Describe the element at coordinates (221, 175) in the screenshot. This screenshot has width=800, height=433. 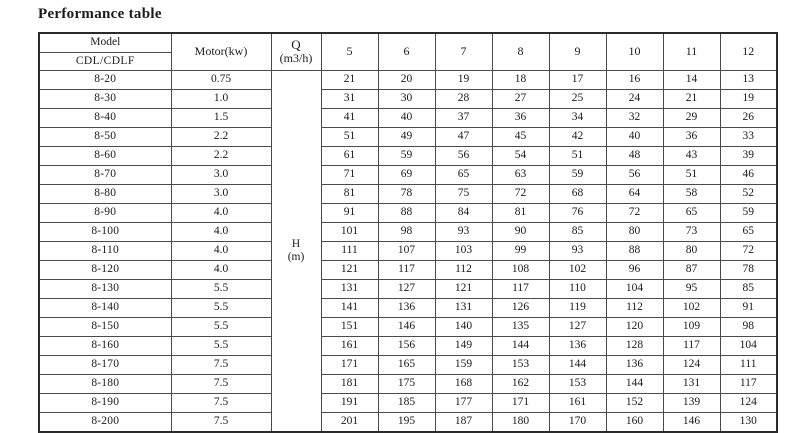
I see `cell-motor-power: 3.0` at that location.